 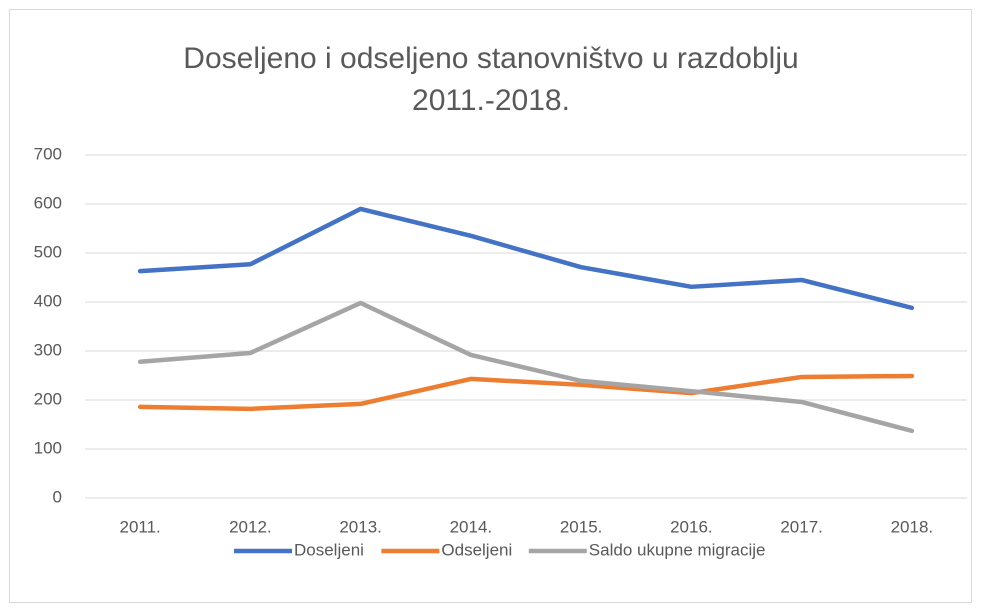 What do you see at coordinates (250, 526) in the screenshot?
I see `x-tick-label: 2012.` at bounding box center [250, 526].